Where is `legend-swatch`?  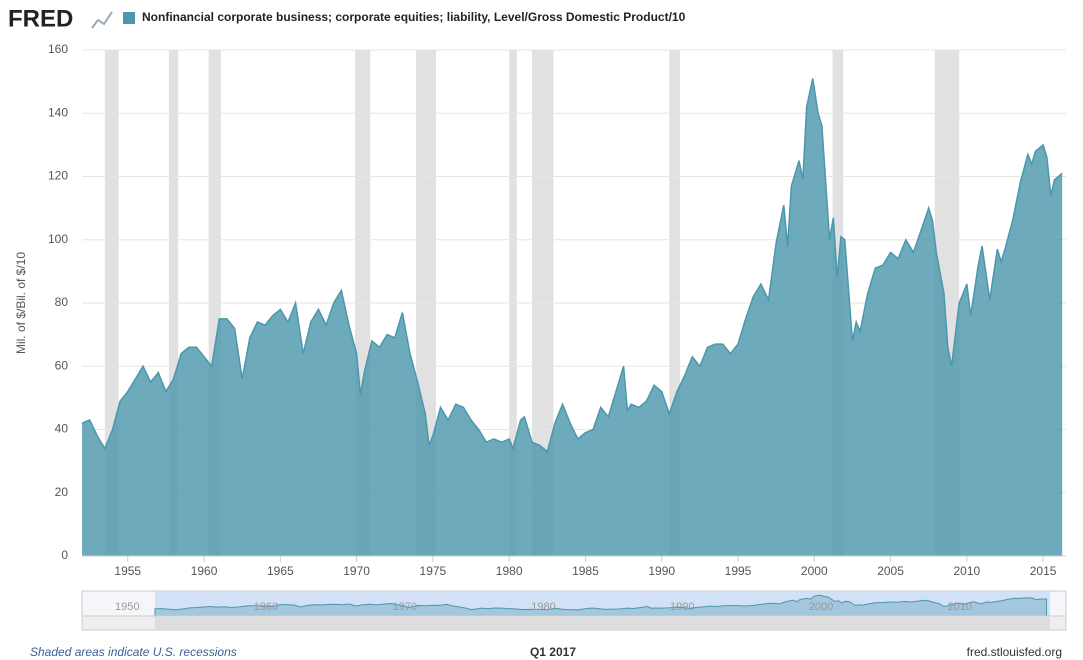
legend-swatch is located at coordinates (129, 18).